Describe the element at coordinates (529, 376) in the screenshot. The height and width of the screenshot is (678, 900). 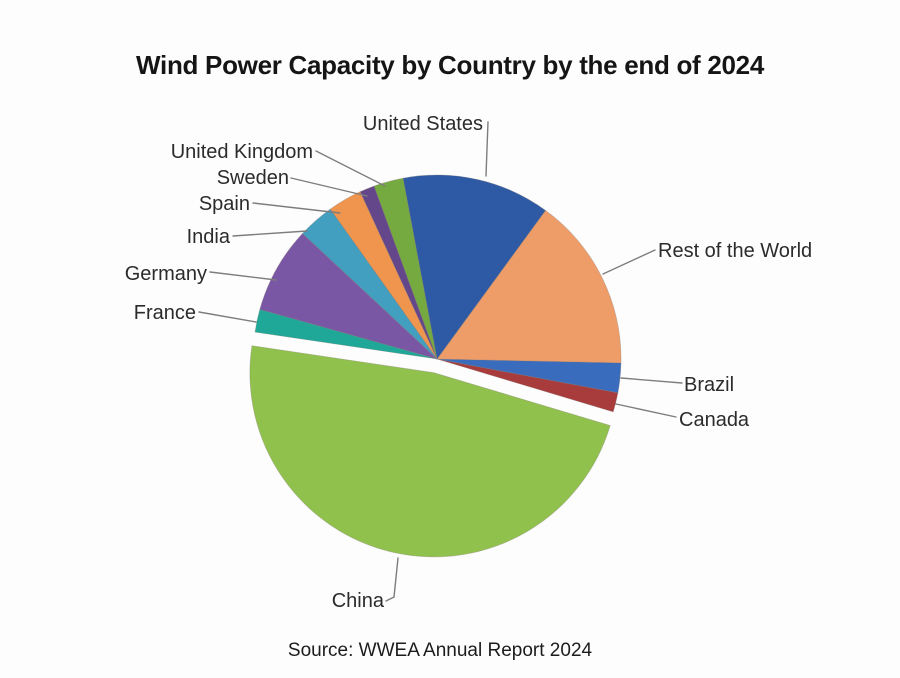
I see `pie-slice-brazil` at that location.